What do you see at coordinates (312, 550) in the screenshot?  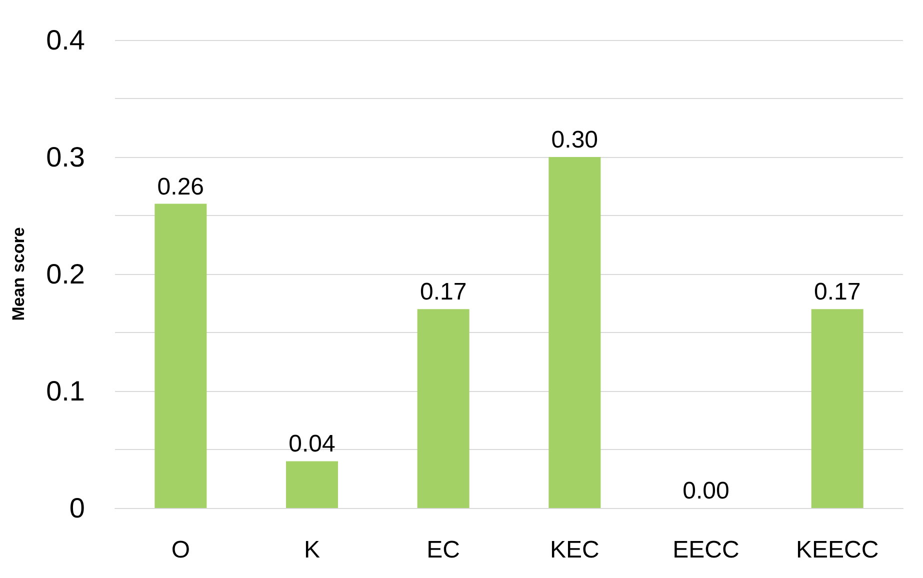 I see `x-tick-label: K` at bounding box center [312, 550].